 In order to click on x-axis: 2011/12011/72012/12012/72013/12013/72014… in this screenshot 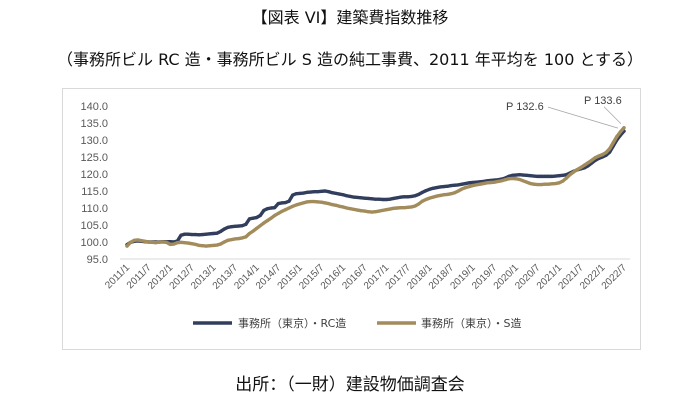, I will do `click(366, 277)`.